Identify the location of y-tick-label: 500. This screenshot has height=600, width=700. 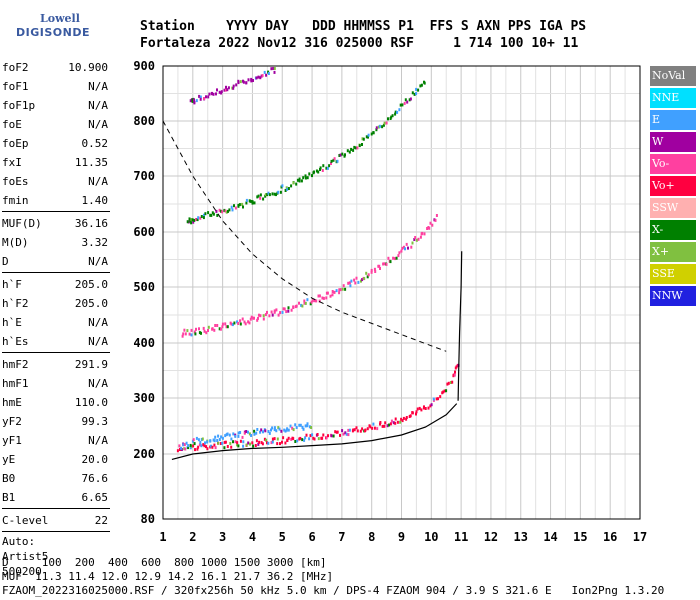
(144, 287).